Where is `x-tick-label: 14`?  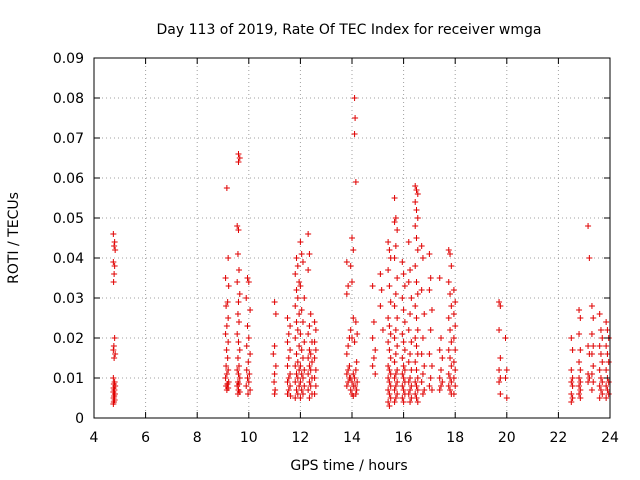 x-tick-label: 14 is located at coordinates (352, 438).